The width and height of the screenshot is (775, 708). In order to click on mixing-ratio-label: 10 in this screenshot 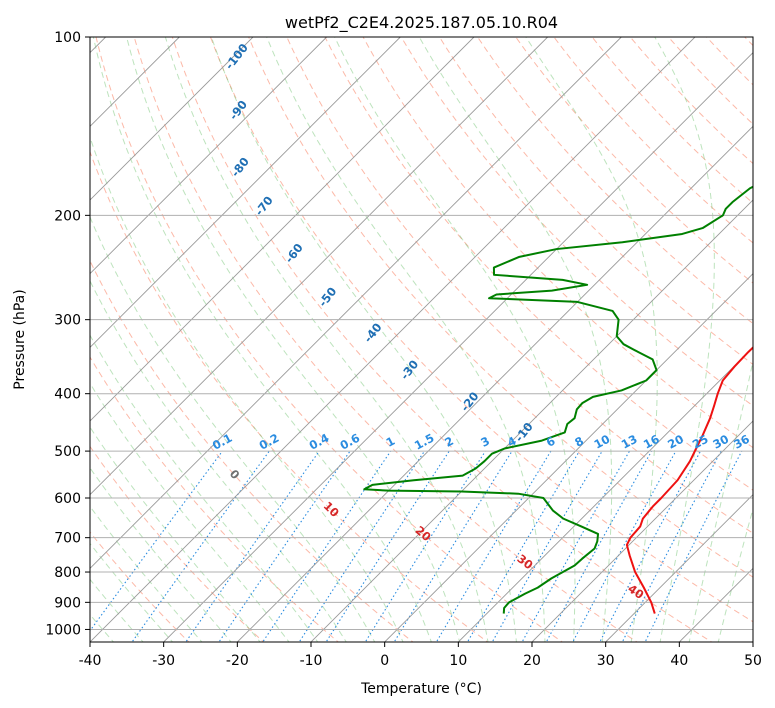, I will do `click(602, 442)`.